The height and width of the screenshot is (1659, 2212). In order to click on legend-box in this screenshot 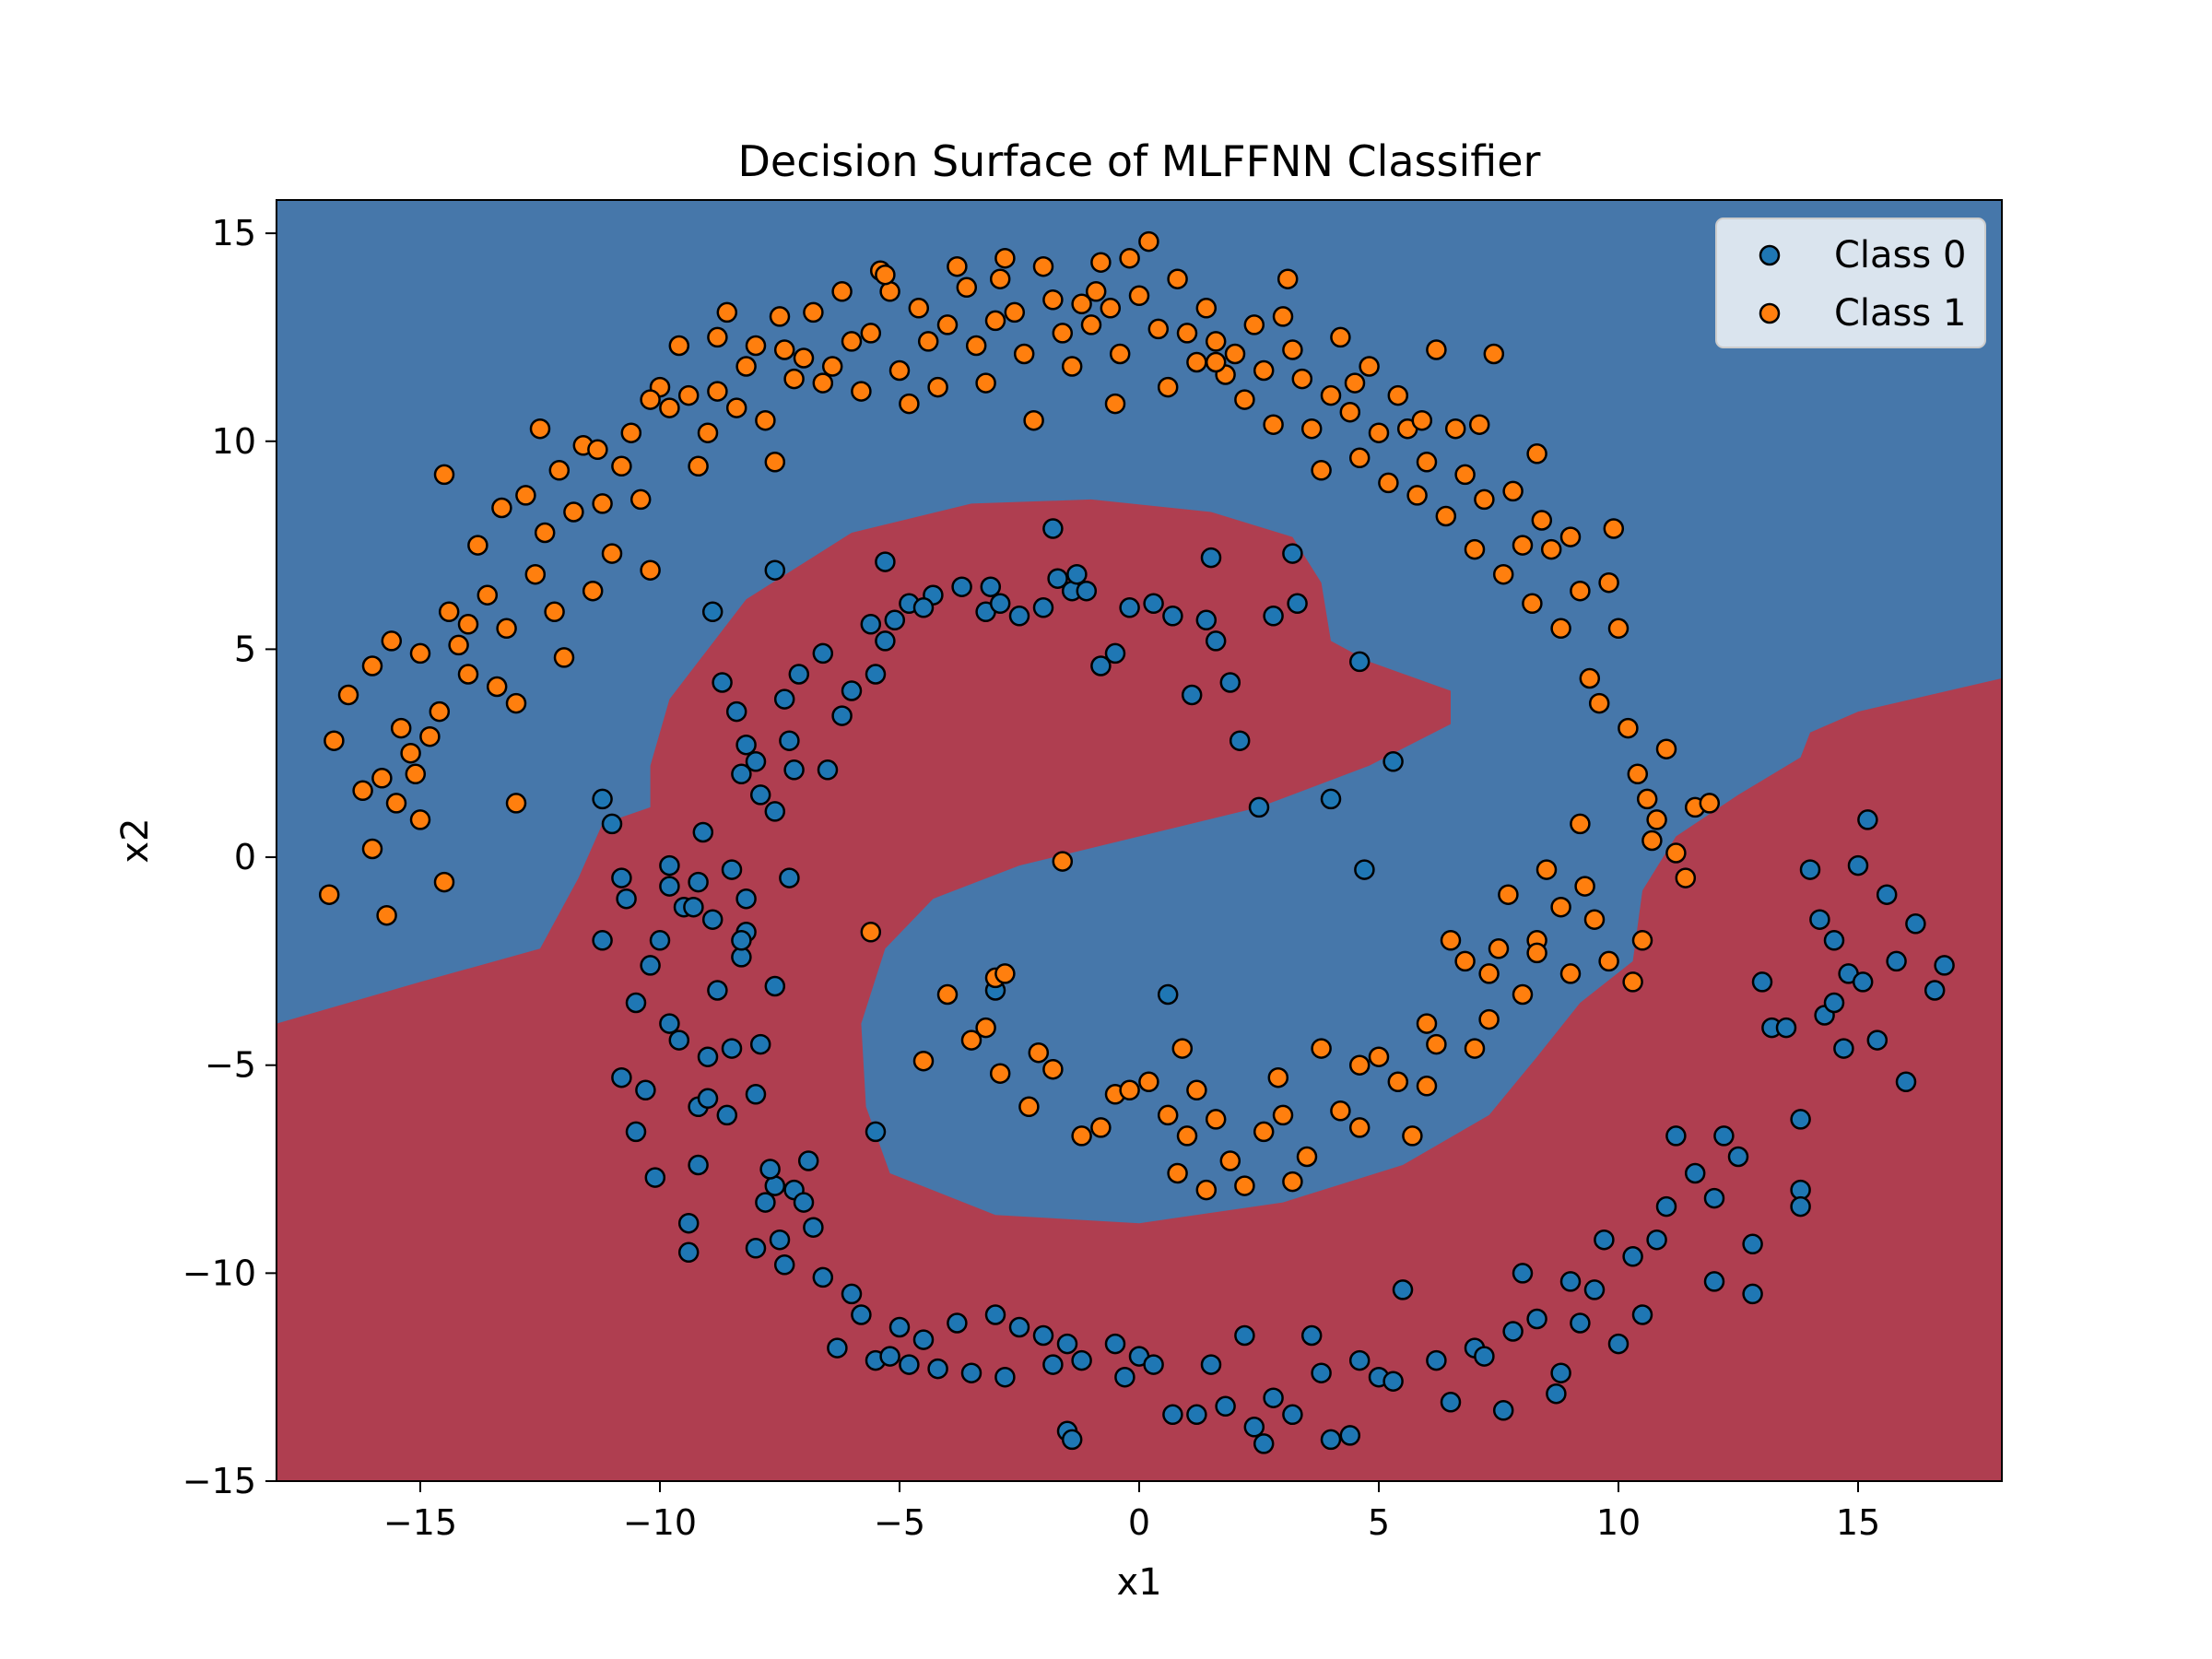, I will do `click(1850, 283)`.